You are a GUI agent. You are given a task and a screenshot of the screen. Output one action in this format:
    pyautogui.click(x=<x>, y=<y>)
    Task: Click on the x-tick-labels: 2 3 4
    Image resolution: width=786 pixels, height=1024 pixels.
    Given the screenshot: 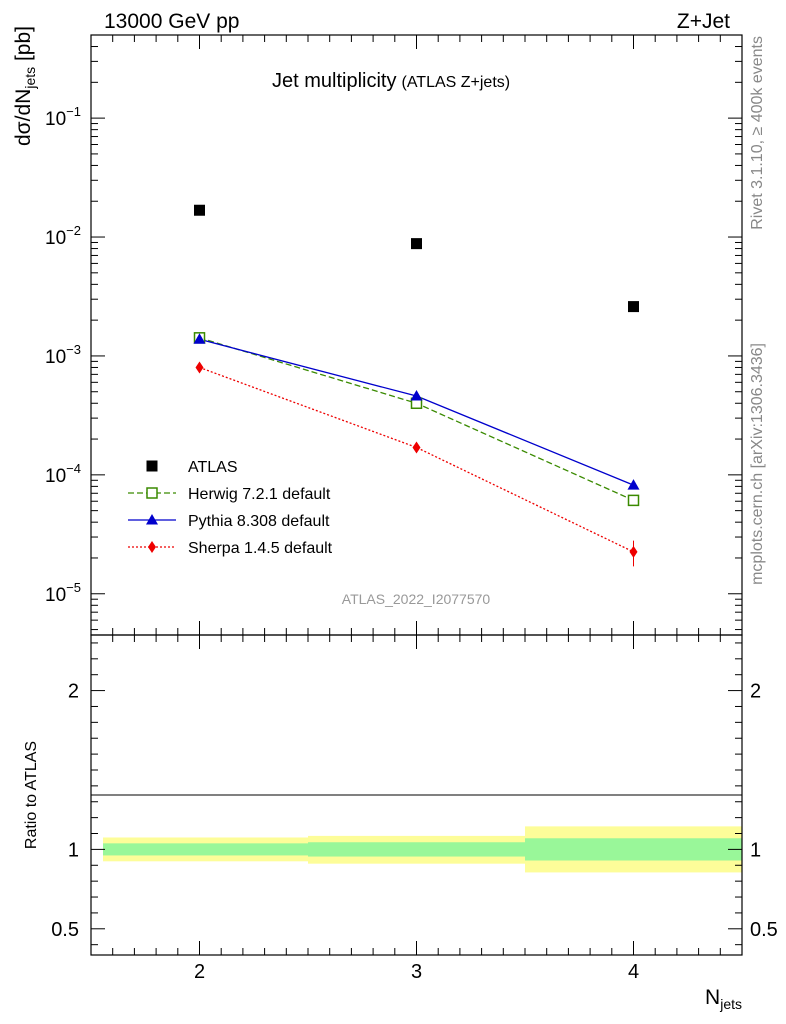 What is the action you would take?
    pyautogui.click(x=416, y=972)
    